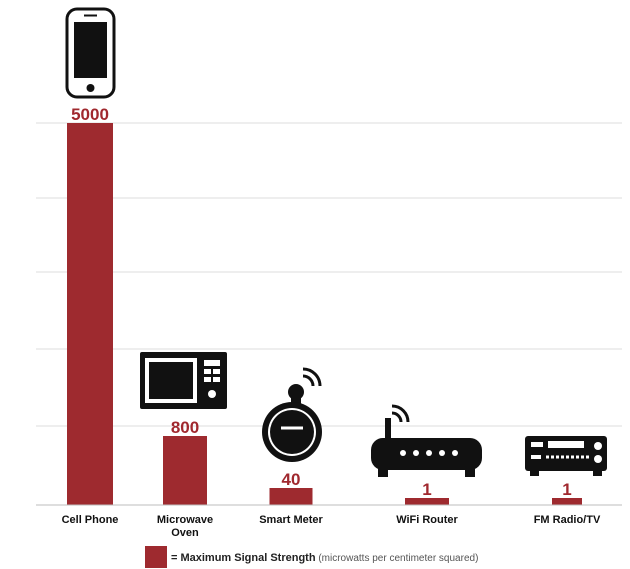 The width and height of the screenshot is (630, 569). Describe the element at coordinates (426, 440) in the screenshot. I see `wifi-router-icon` at that location.